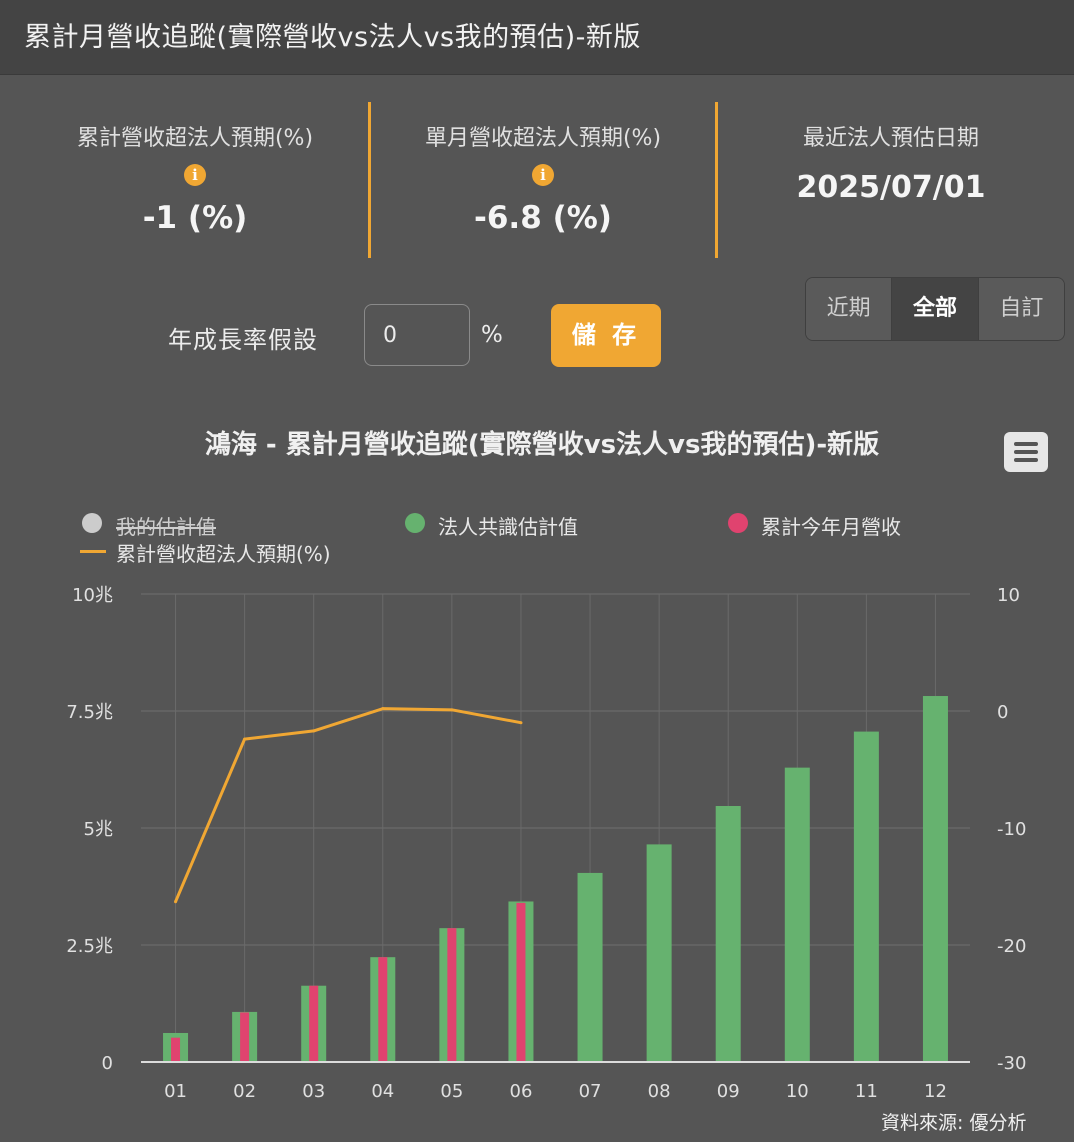 The image size is (1074, 1142). I want to click on x-tick-label: 09, so click(728, 1091).